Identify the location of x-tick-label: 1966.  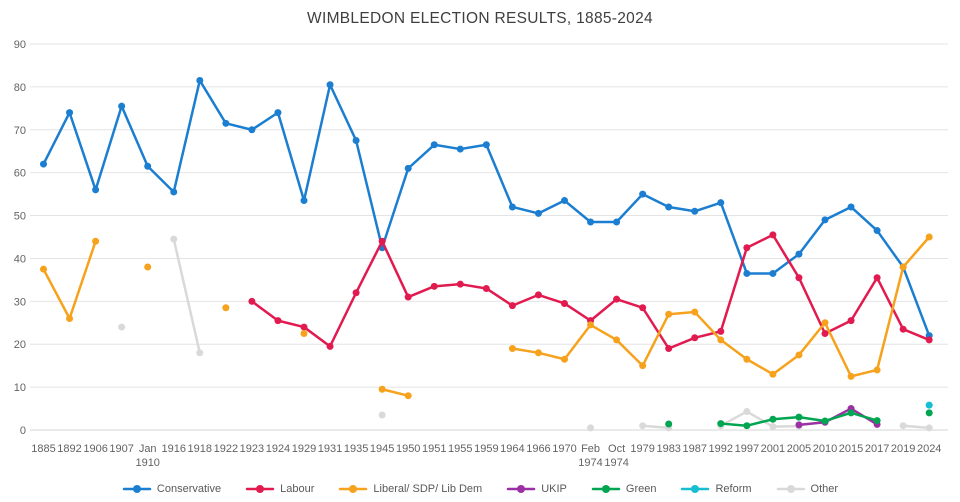
(538, 449).